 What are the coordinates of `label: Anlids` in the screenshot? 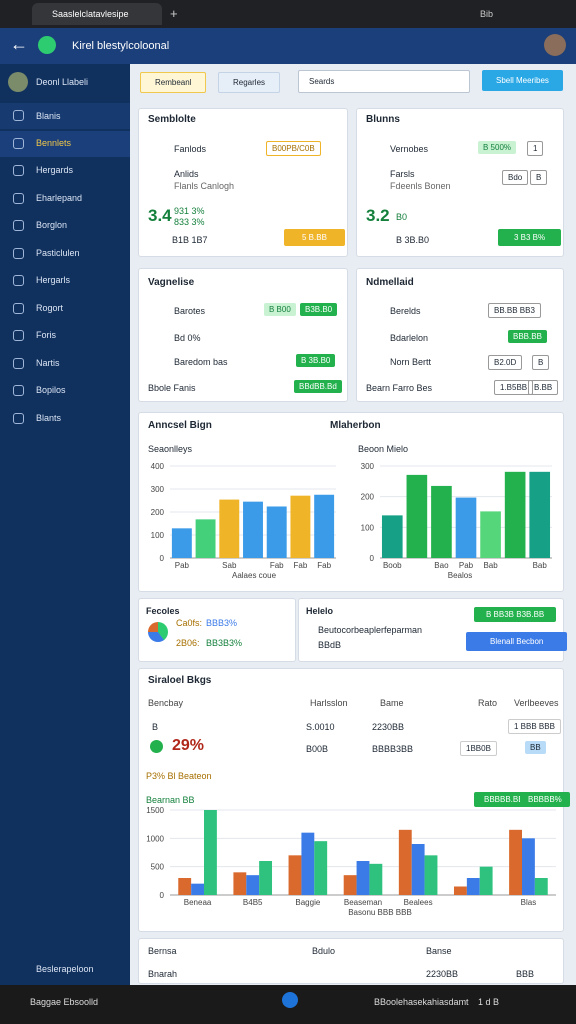 It's located at (186, 174).